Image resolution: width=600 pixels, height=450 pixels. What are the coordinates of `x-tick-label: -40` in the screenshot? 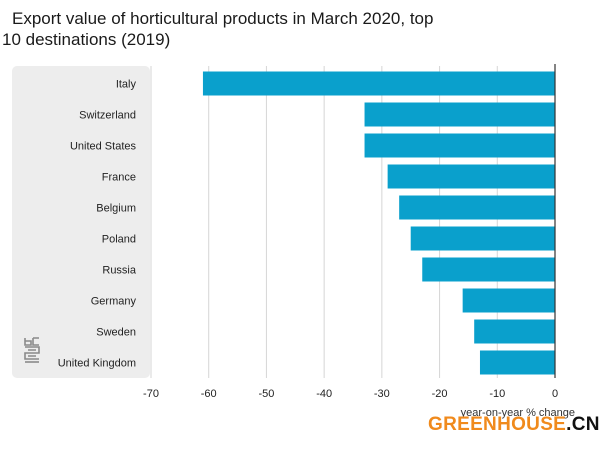 It's located at (324, 394).